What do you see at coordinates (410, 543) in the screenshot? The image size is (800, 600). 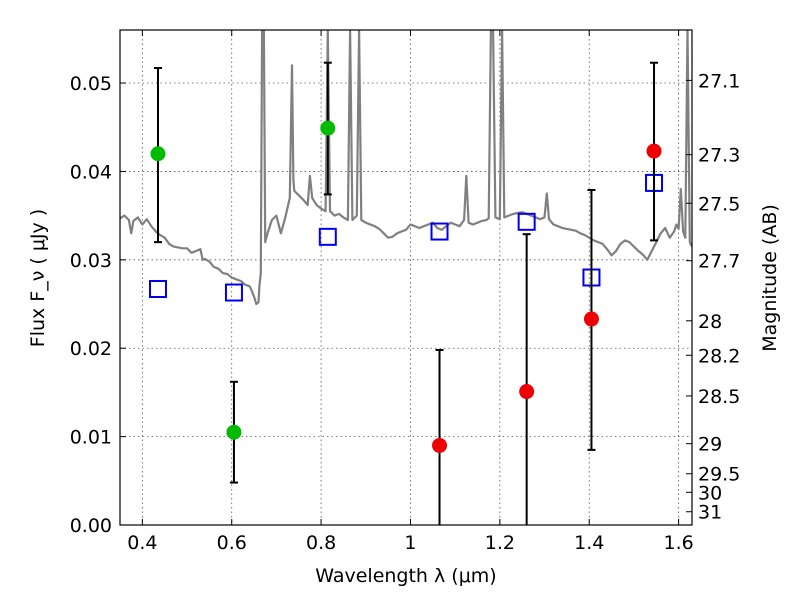 I see `x-tick-label: 1` at bounding box center [410, 543].